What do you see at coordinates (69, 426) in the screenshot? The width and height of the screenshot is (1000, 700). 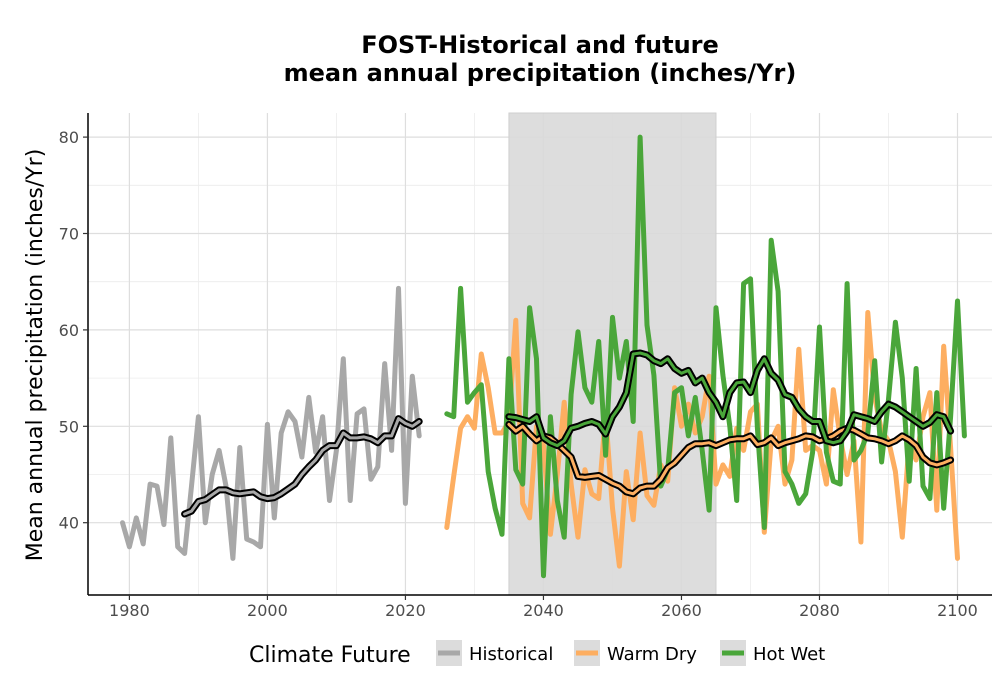 I see `y-tick-label-50: 50` at bounding box center [69, 426].